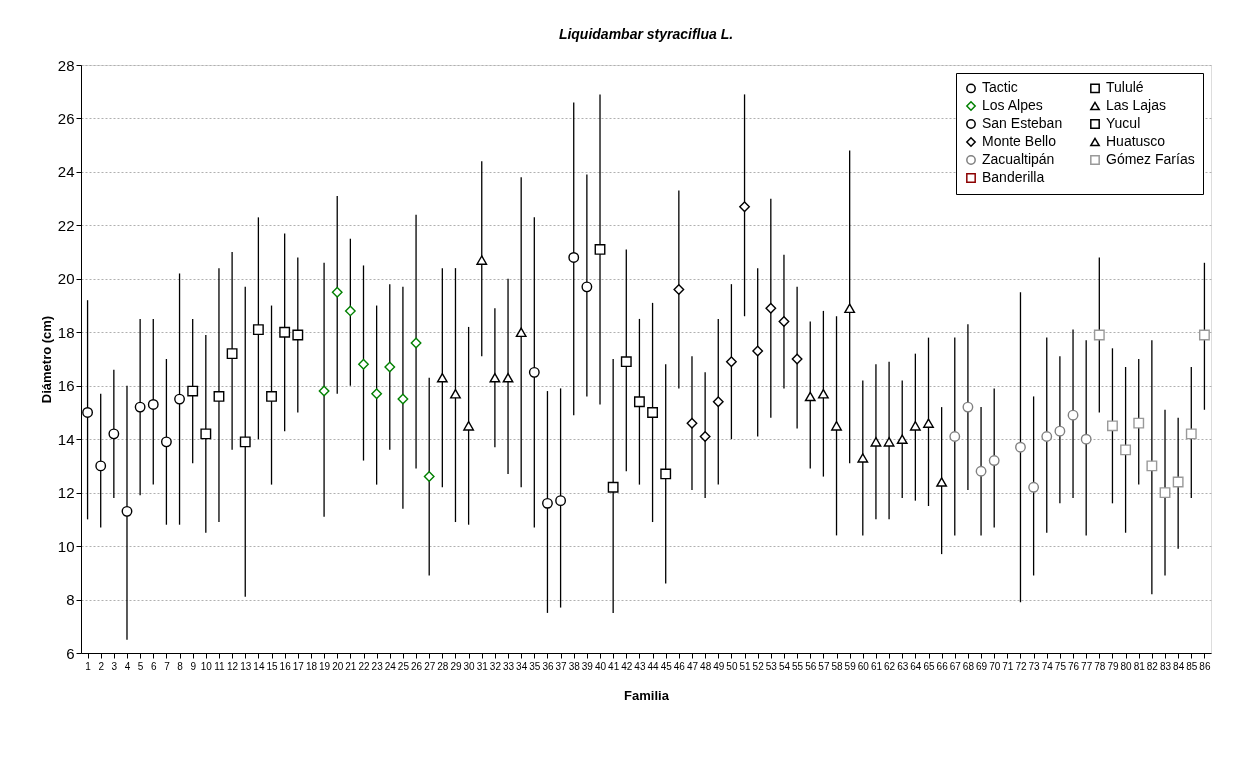 The height and width of the screenshot is (767, 1260). What do you see at coordinates (1000, 87) in the screenshot?
I see `legend-label: Tactic` at bounding box center [1000, 87].